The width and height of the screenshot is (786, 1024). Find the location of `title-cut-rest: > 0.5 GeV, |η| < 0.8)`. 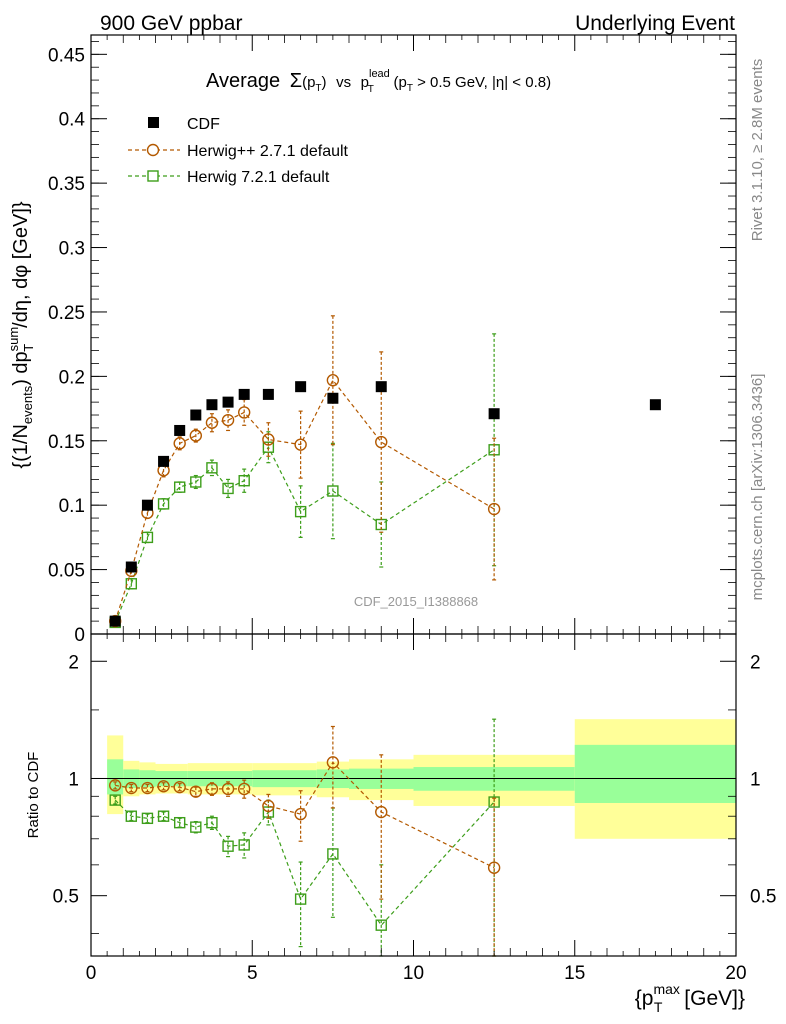

title-cut-rest: > 0.5 GeV, |η| < 0.8) is located at coordinates (482, 82).